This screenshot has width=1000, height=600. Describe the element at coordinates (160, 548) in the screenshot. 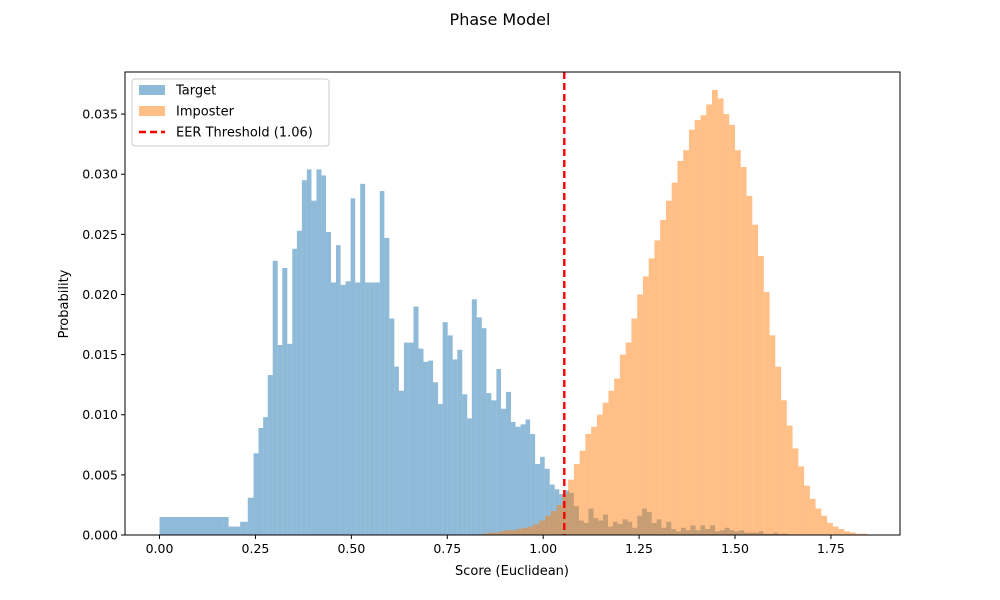

I see `x-tick-label: 0.00` at that location.